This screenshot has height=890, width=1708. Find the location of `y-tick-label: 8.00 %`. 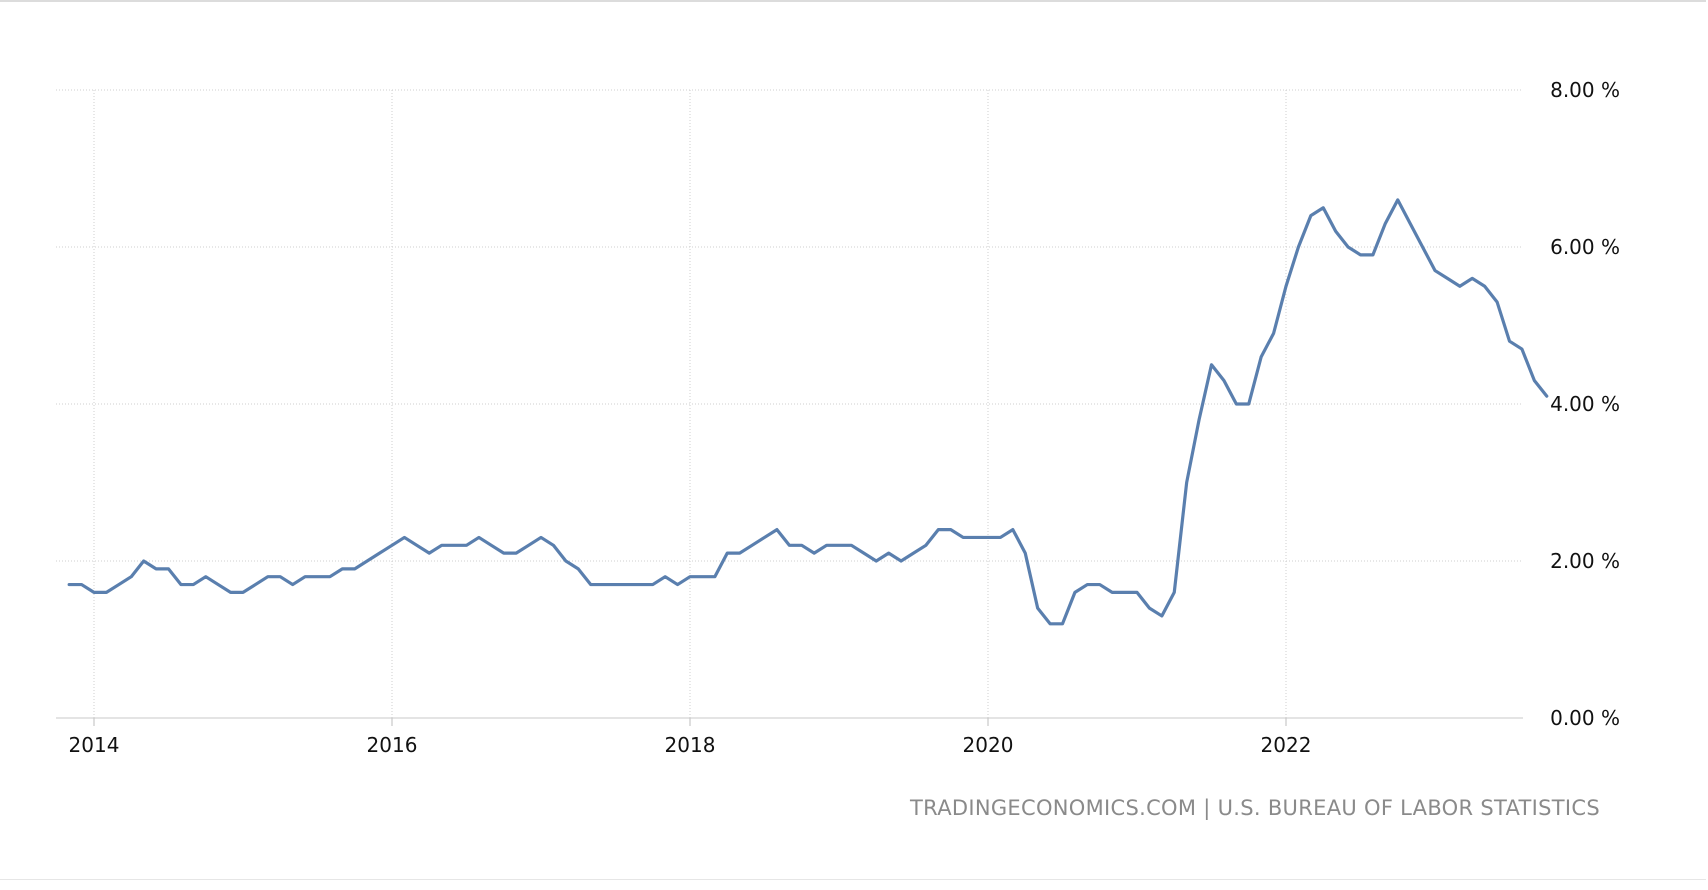

y-tick-label: 8.00 % is located at coordinates (1585, 90).